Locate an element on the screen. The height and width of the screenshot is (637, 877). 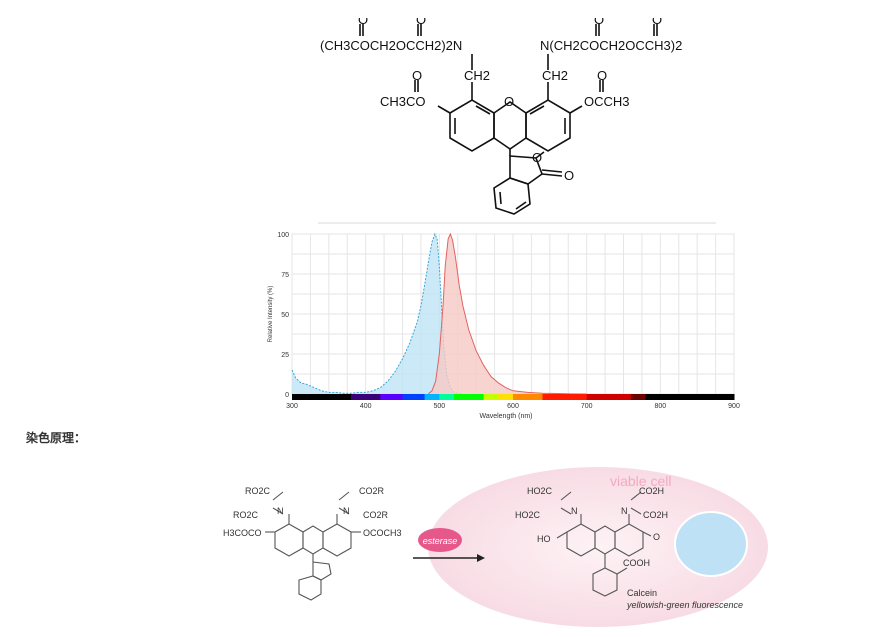
x-tick-label: 600 is located at coordinates (513, 406).